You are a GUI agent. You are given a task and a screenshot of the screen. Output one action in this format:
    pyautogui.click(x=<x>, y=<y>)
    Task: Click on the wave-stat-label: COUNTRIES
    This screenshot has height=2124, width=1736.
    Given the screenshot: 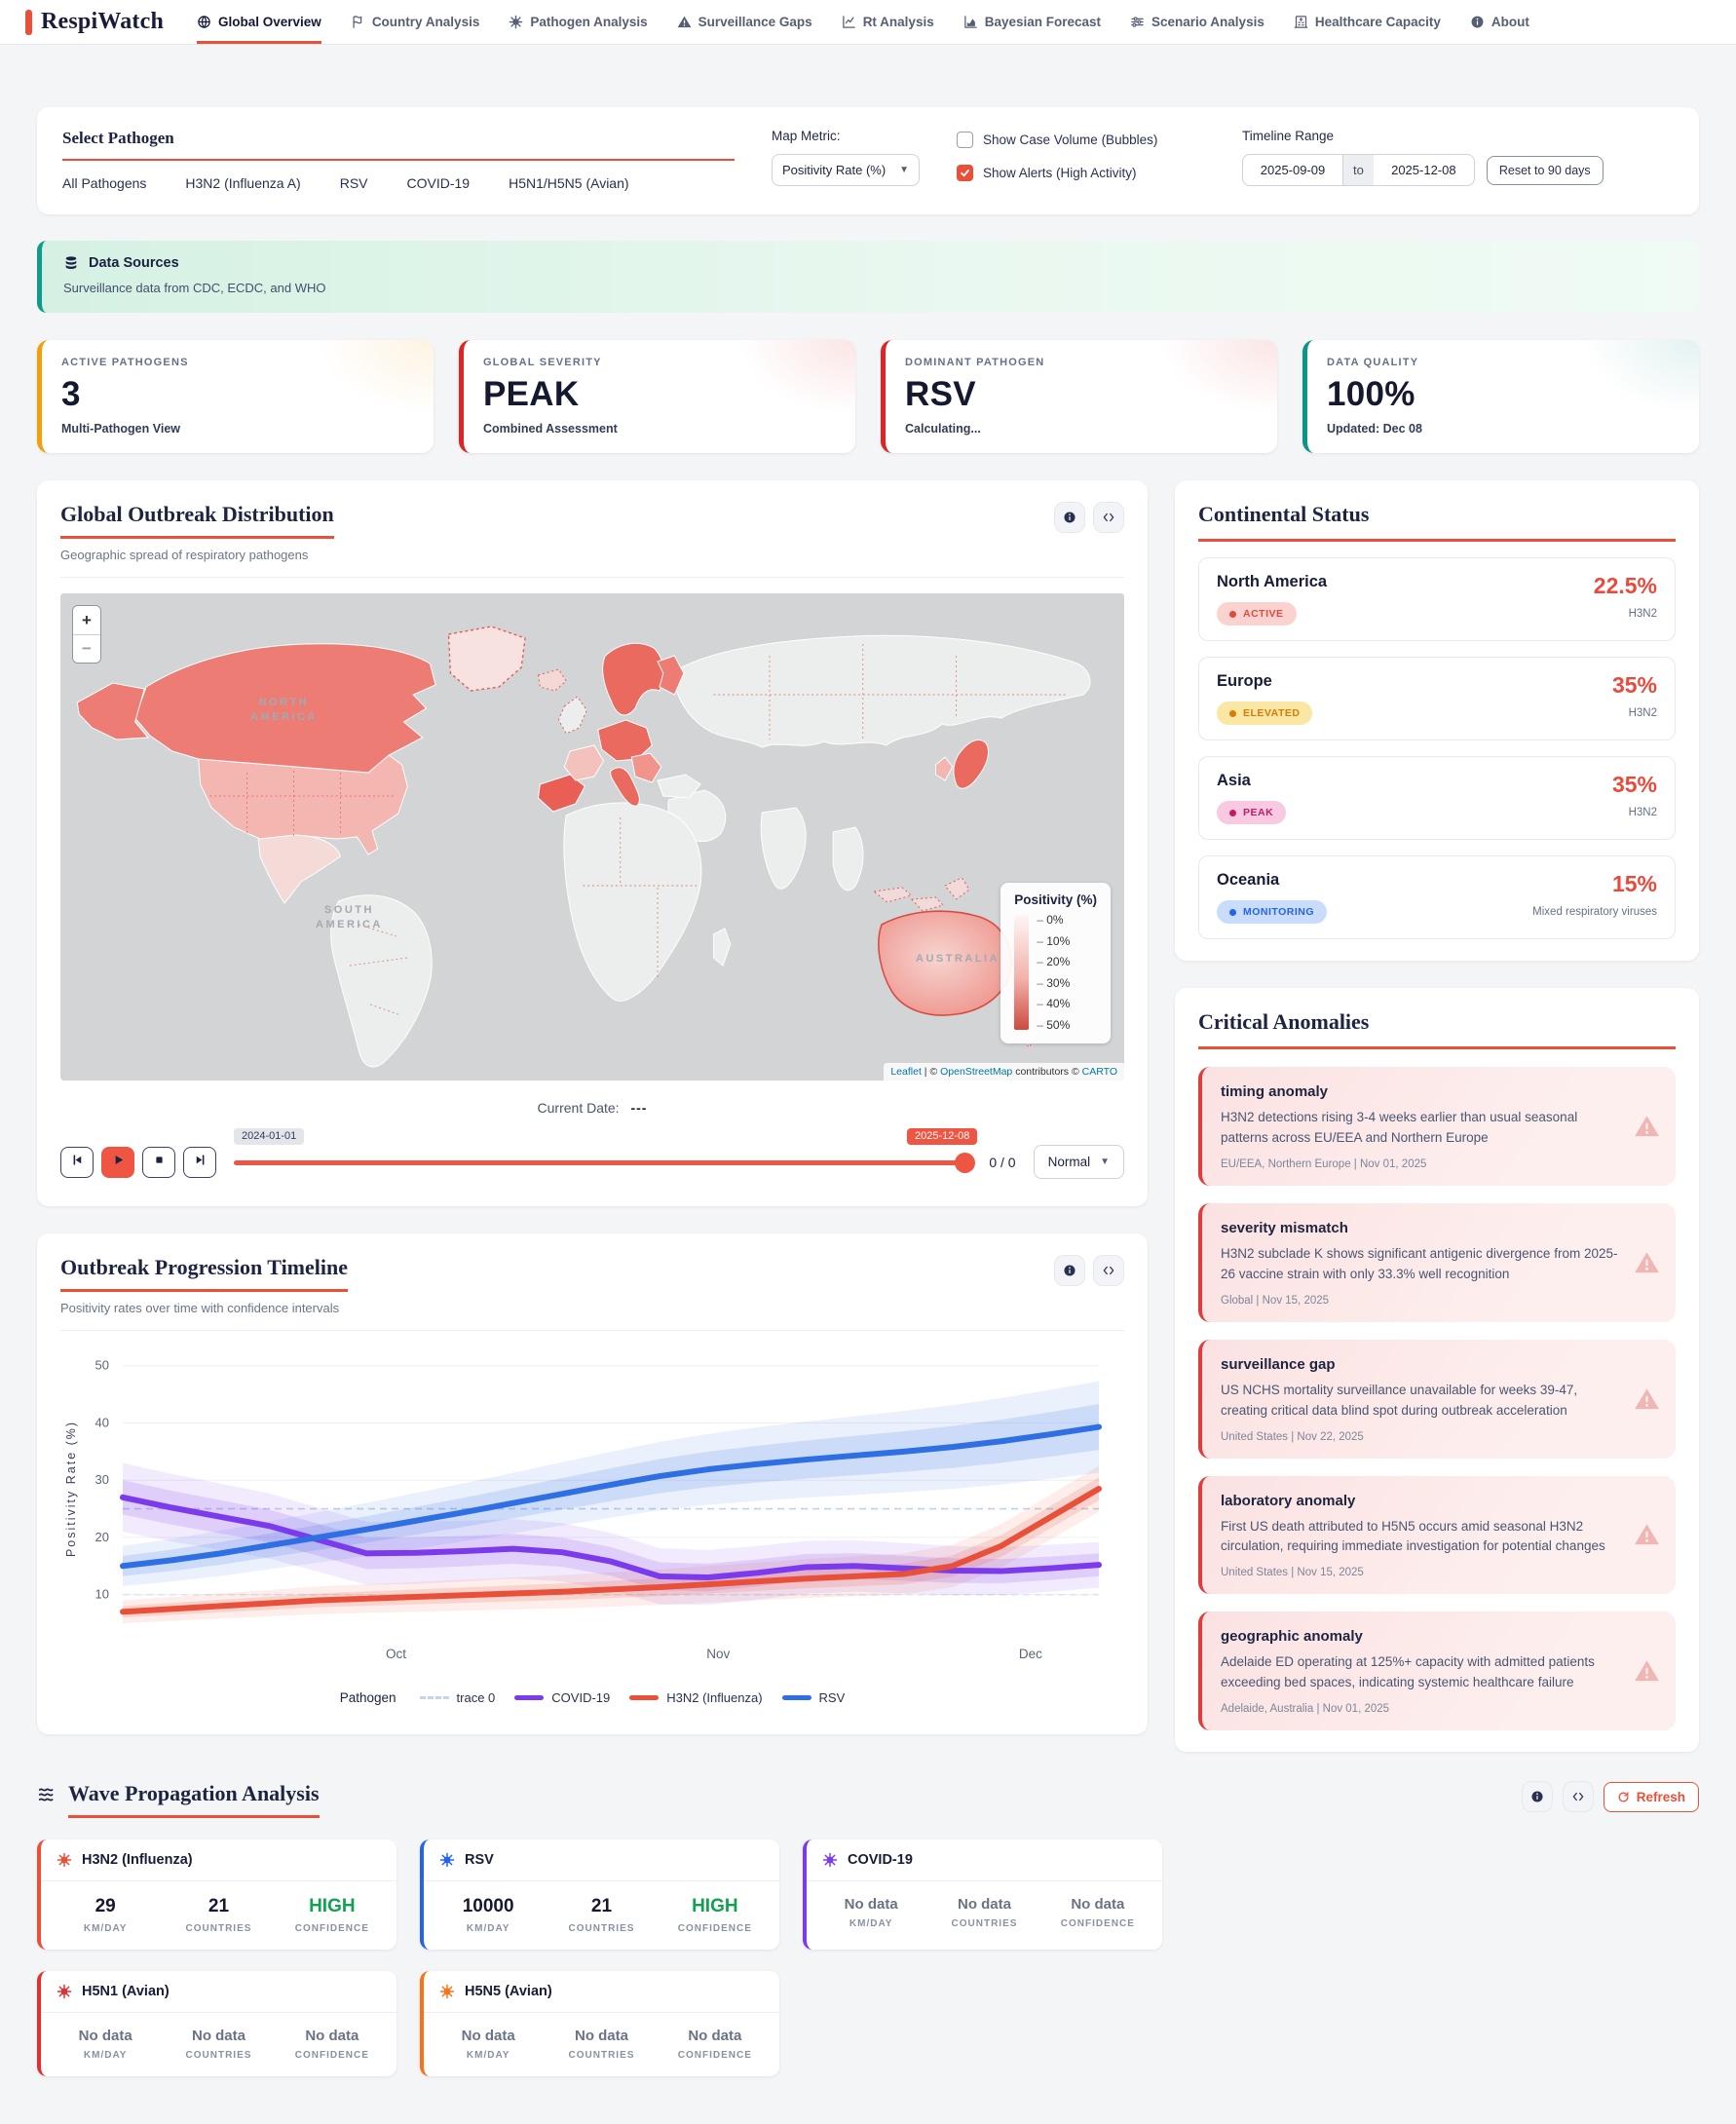 What is the action you would take?
    pyautogui.click(x=984, y=1924)
    